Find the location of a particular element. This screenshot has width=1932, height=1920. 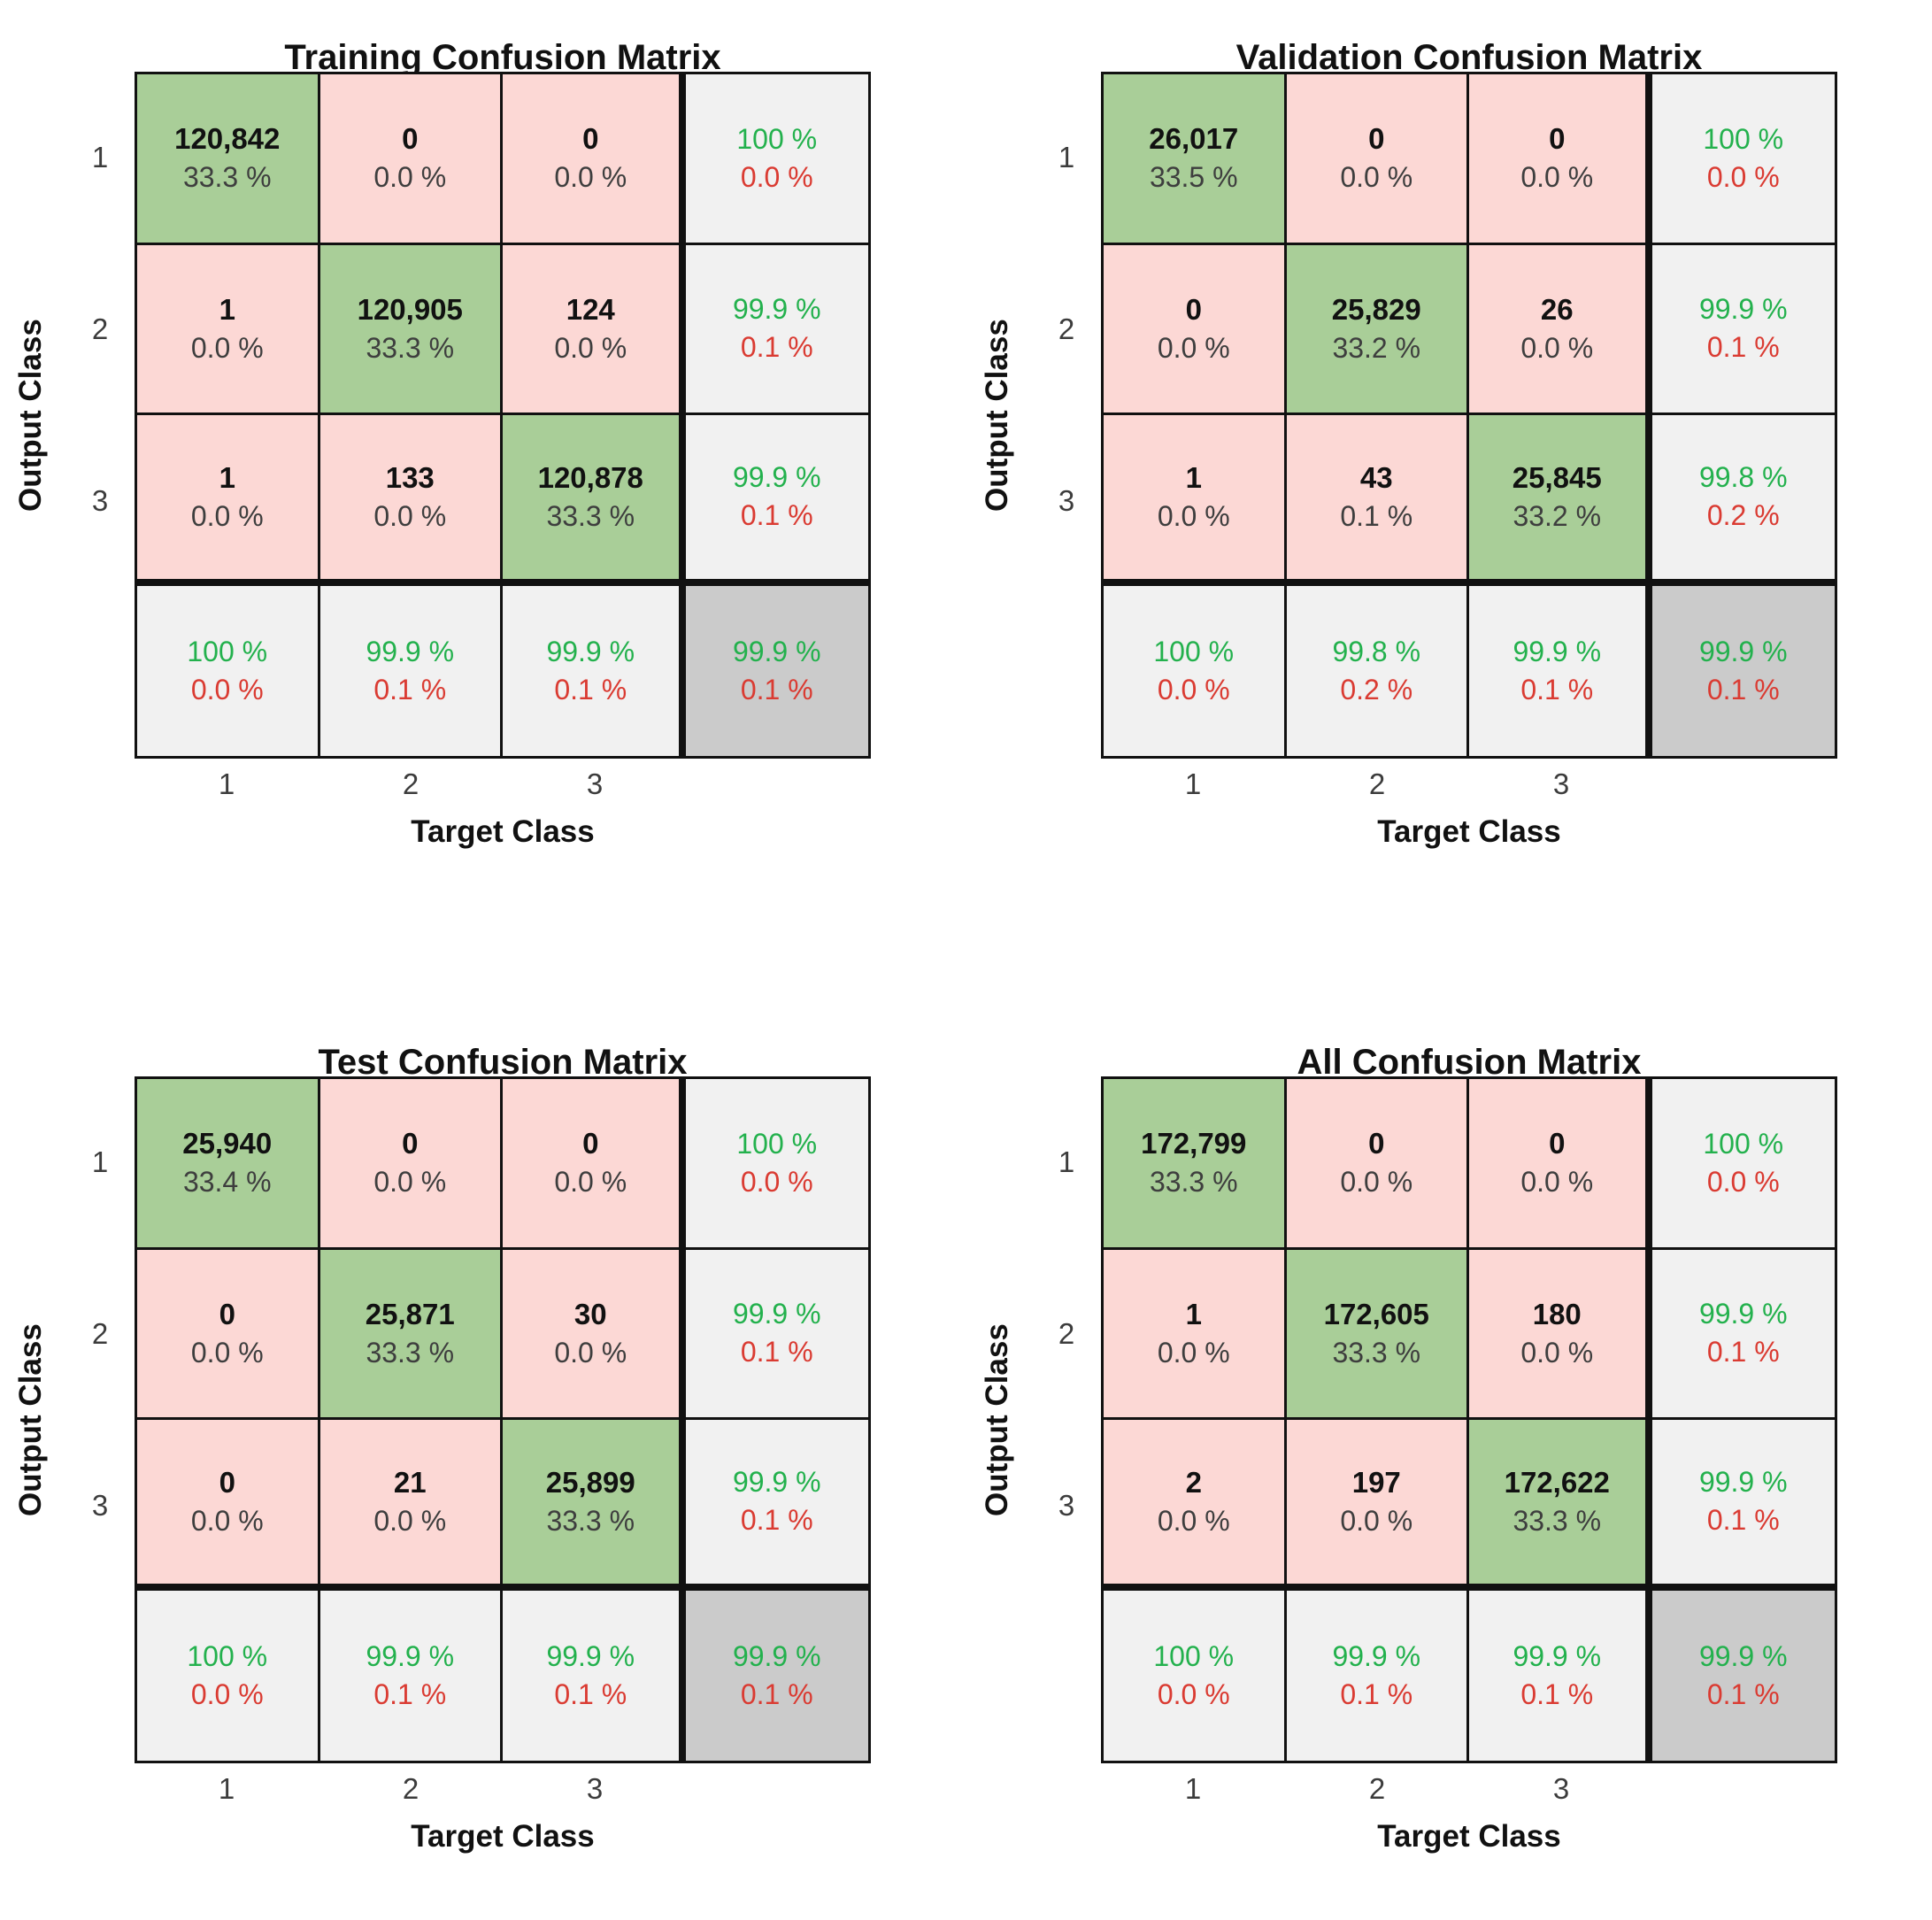

matrix-cell-correct: 172,622 33.3 % is located at coordinates (1561, 1505).